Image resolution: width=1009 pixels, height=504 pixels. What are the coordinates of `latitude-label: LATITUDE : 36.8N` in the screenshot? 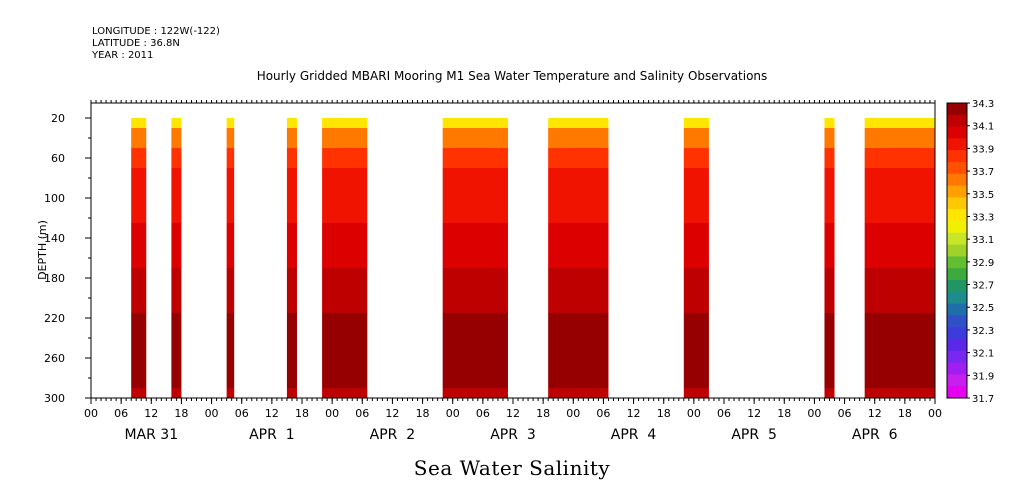 It's located at (136, 43).